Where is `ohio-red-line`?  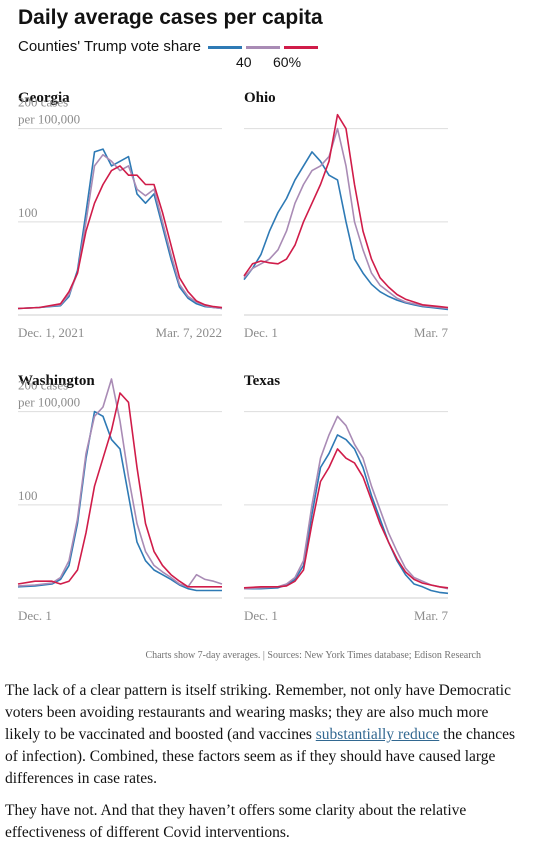
ohio-red-line is located at coordinates (346, 211).